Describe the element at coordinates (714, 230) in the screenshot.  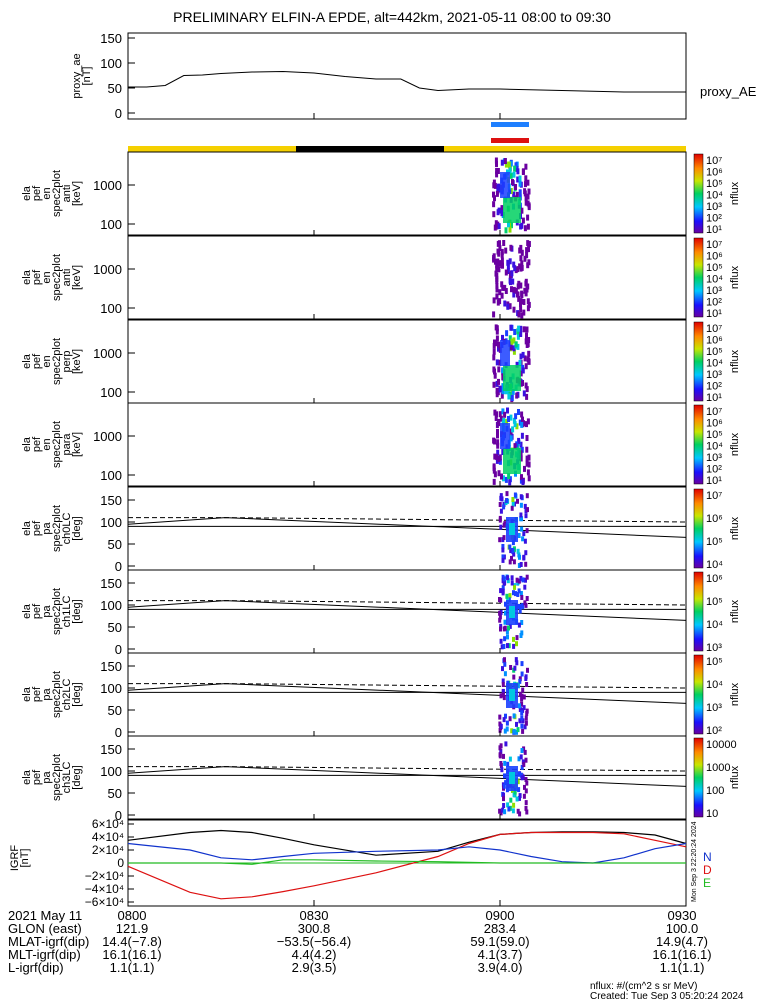
I see `colorbar-tick: 10¹` at that location.